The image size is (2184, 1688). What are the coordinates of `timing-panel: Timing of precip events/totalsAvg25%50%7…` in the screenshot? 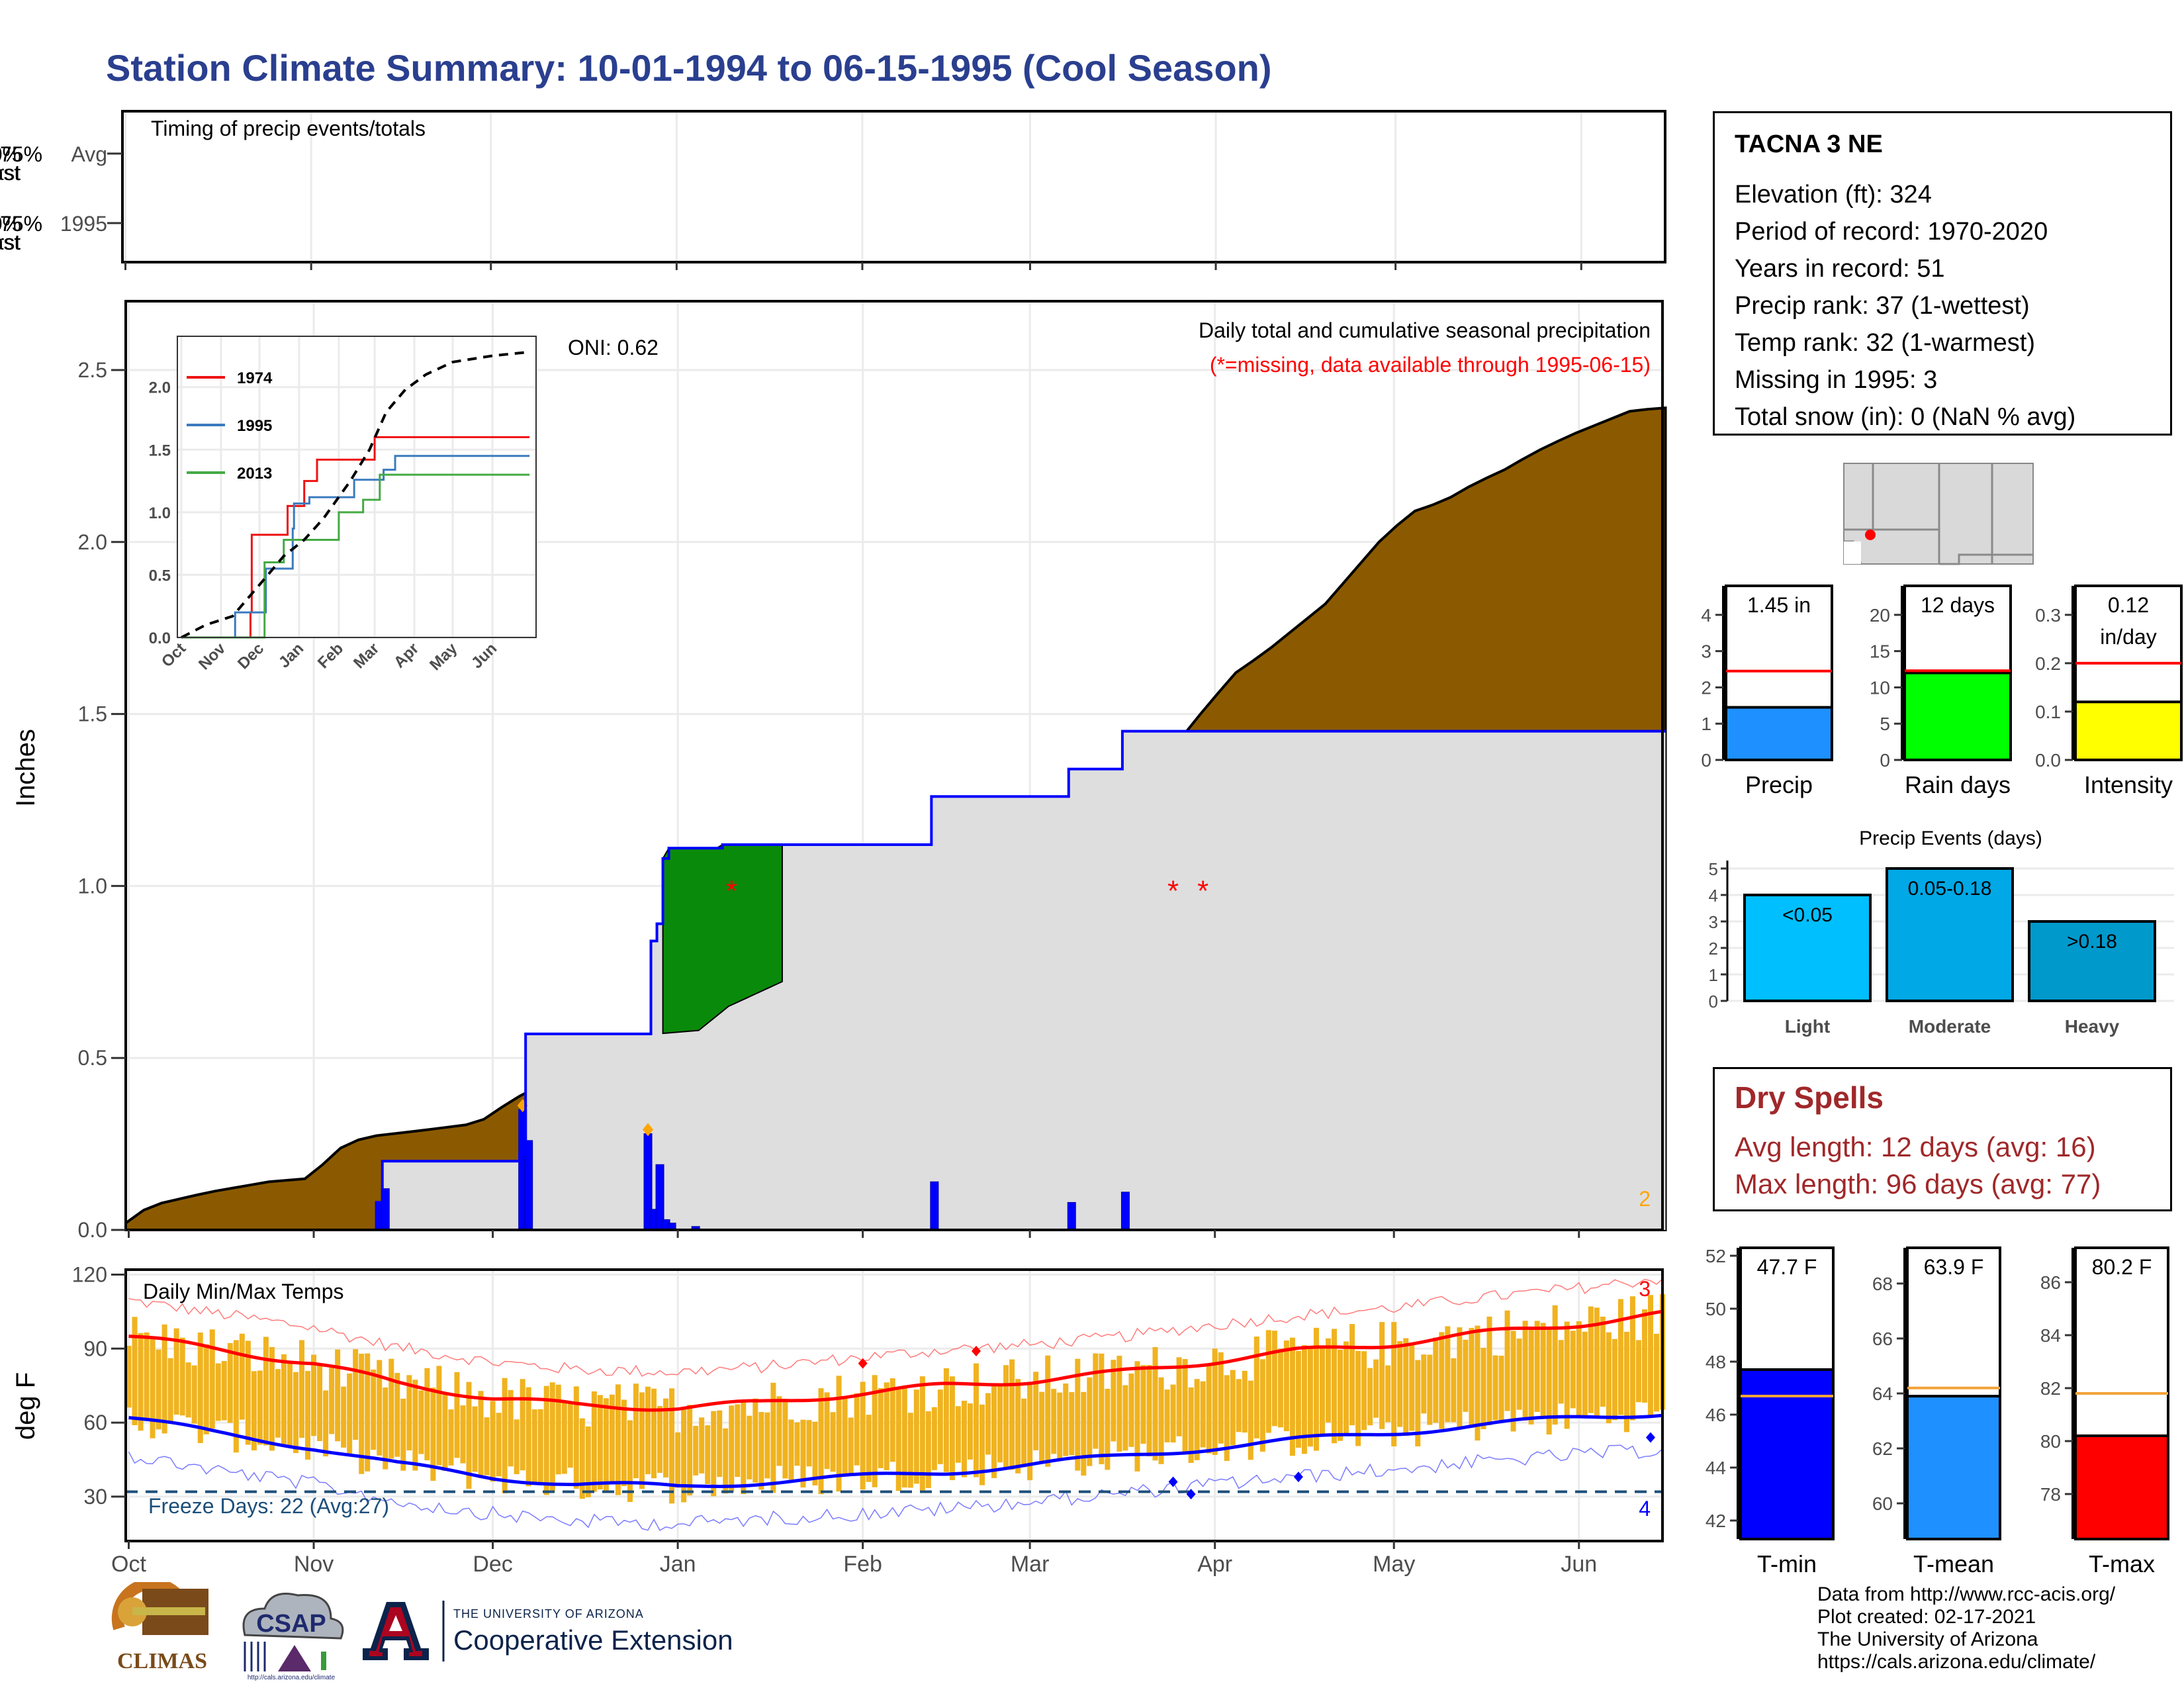 It's located at (833, 190).